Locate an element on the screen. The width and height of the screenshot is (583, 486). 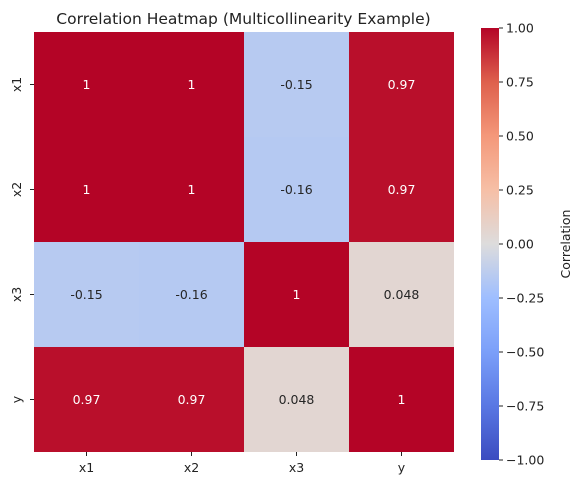
colorbar-tick-label: −0.25 is located at coordinates (525, 298).